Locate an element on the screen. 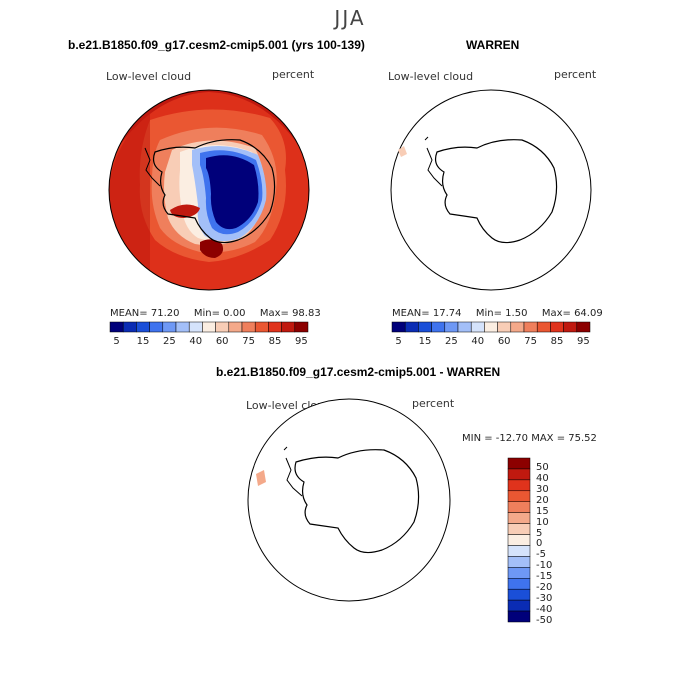  panel2-peninsula-coastline is located at coordinates (434, 167).